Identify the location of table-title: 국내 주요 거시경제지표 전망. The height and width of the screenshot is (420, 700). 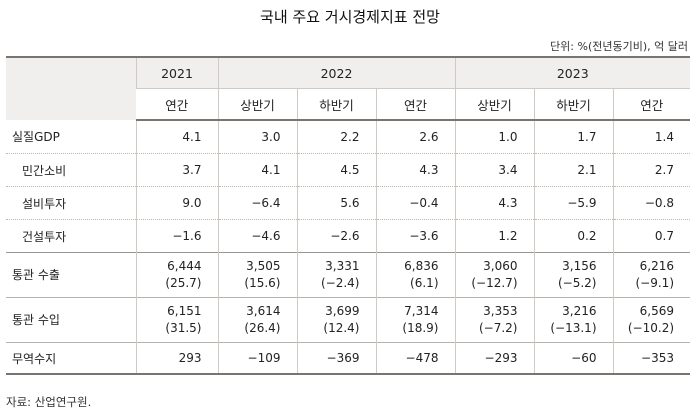
(350, 17).